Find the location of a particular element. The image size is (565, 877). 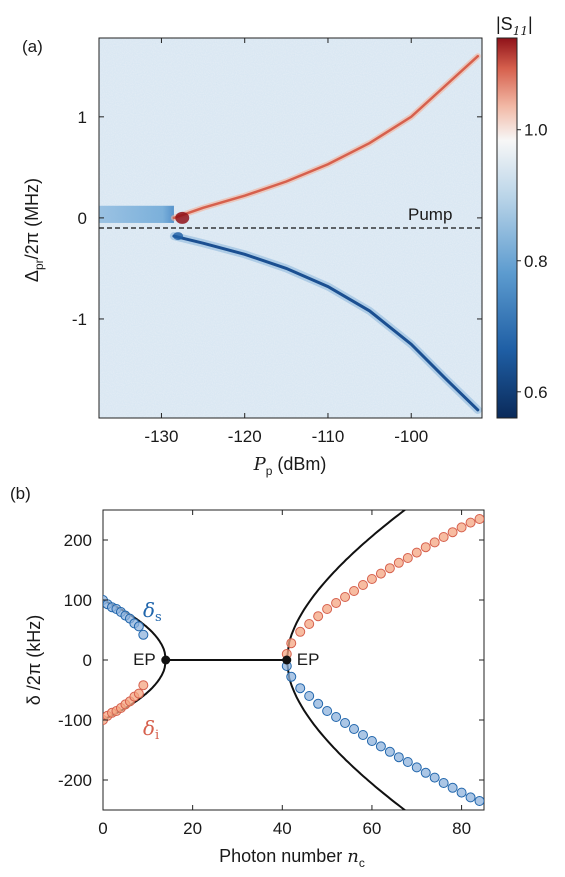

colorbar-gradient is located at coordinates (507, 228).